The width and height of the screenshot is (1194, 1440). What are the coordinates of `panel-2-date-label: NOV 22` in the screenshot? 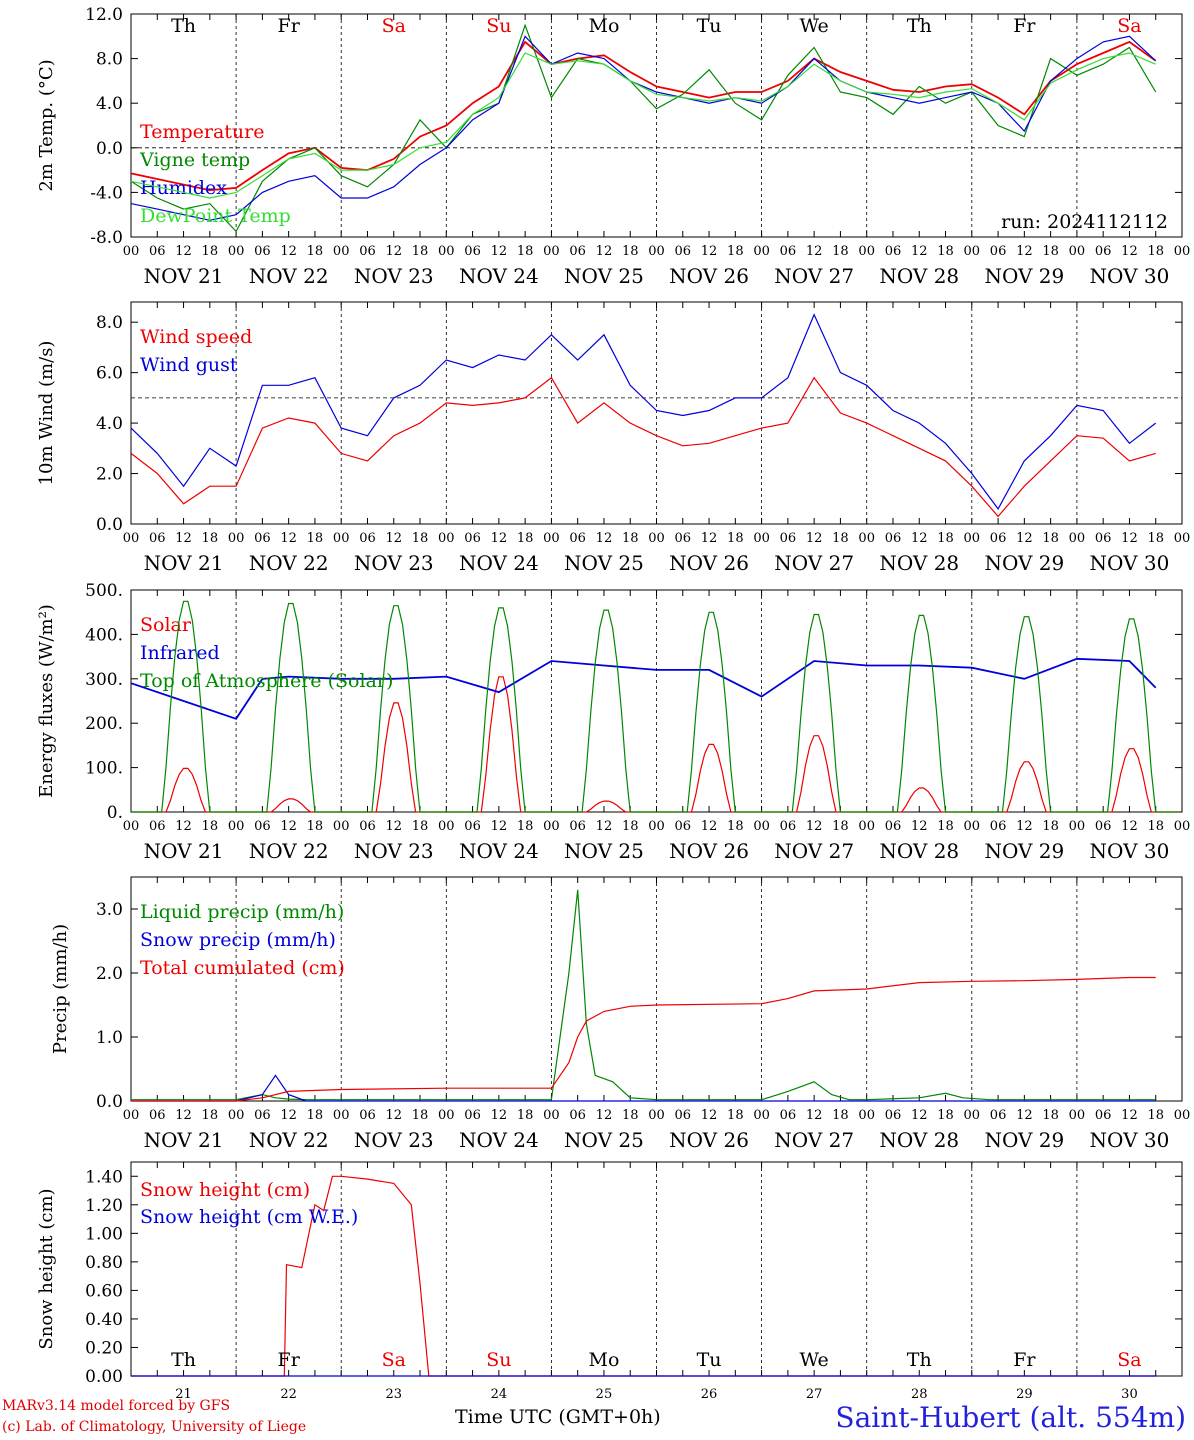 It's located at (289, 851).